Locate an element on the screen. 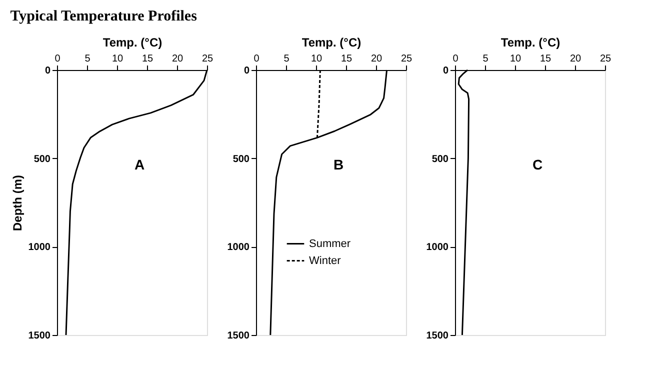 The image size is (651, 377). annotation: B is located at coordinates (338, 164).